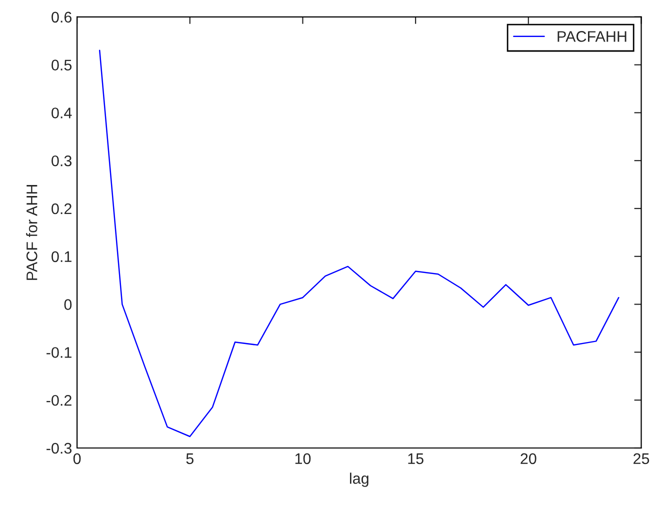 Image resolution: width=653 pixels, height=512 pixels. I want to click on x-axis-title: lag, so click(359, 479).